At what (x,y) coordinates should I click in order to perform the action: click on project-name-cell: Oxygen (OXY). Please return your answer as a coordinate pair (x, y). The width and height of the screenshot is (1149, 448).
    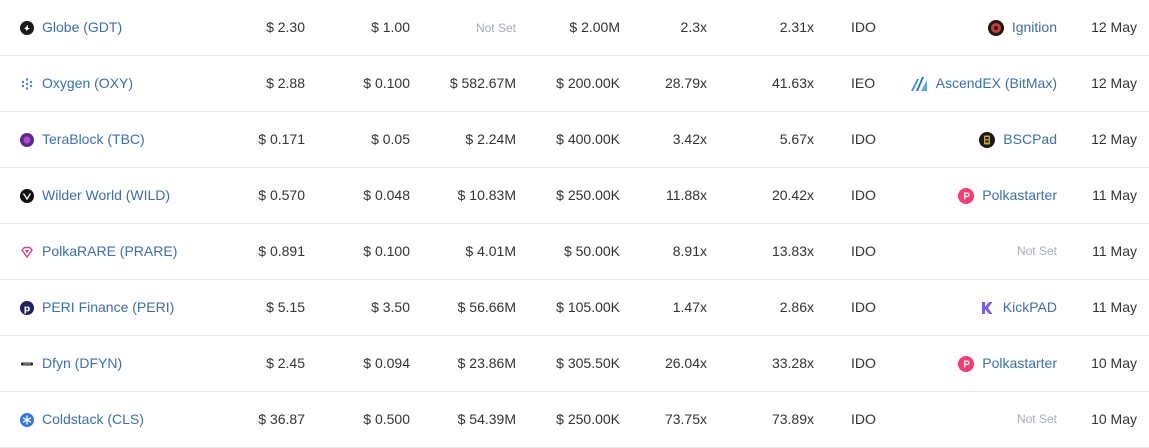
    Looking at the image, I should click on (76, 83).